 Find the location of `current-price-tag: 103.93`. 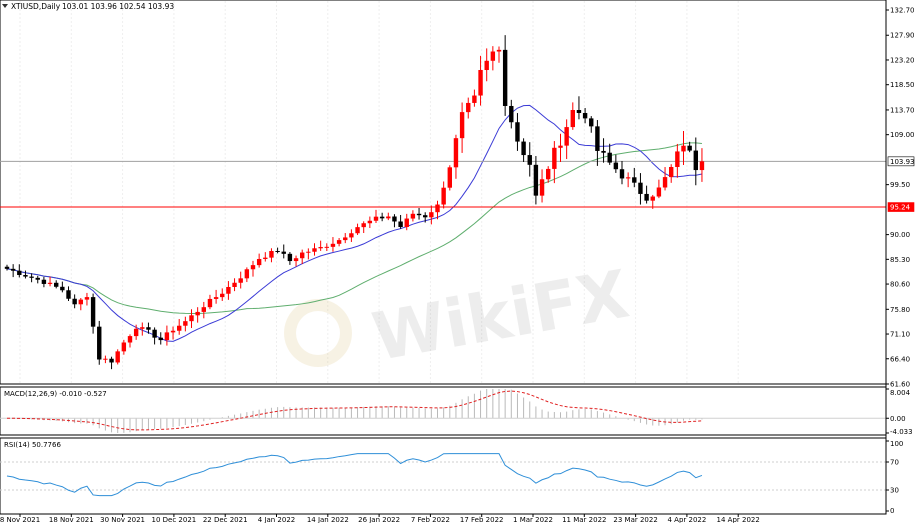

current-price-tag: 103.93 is located at coordinates (901, 161).